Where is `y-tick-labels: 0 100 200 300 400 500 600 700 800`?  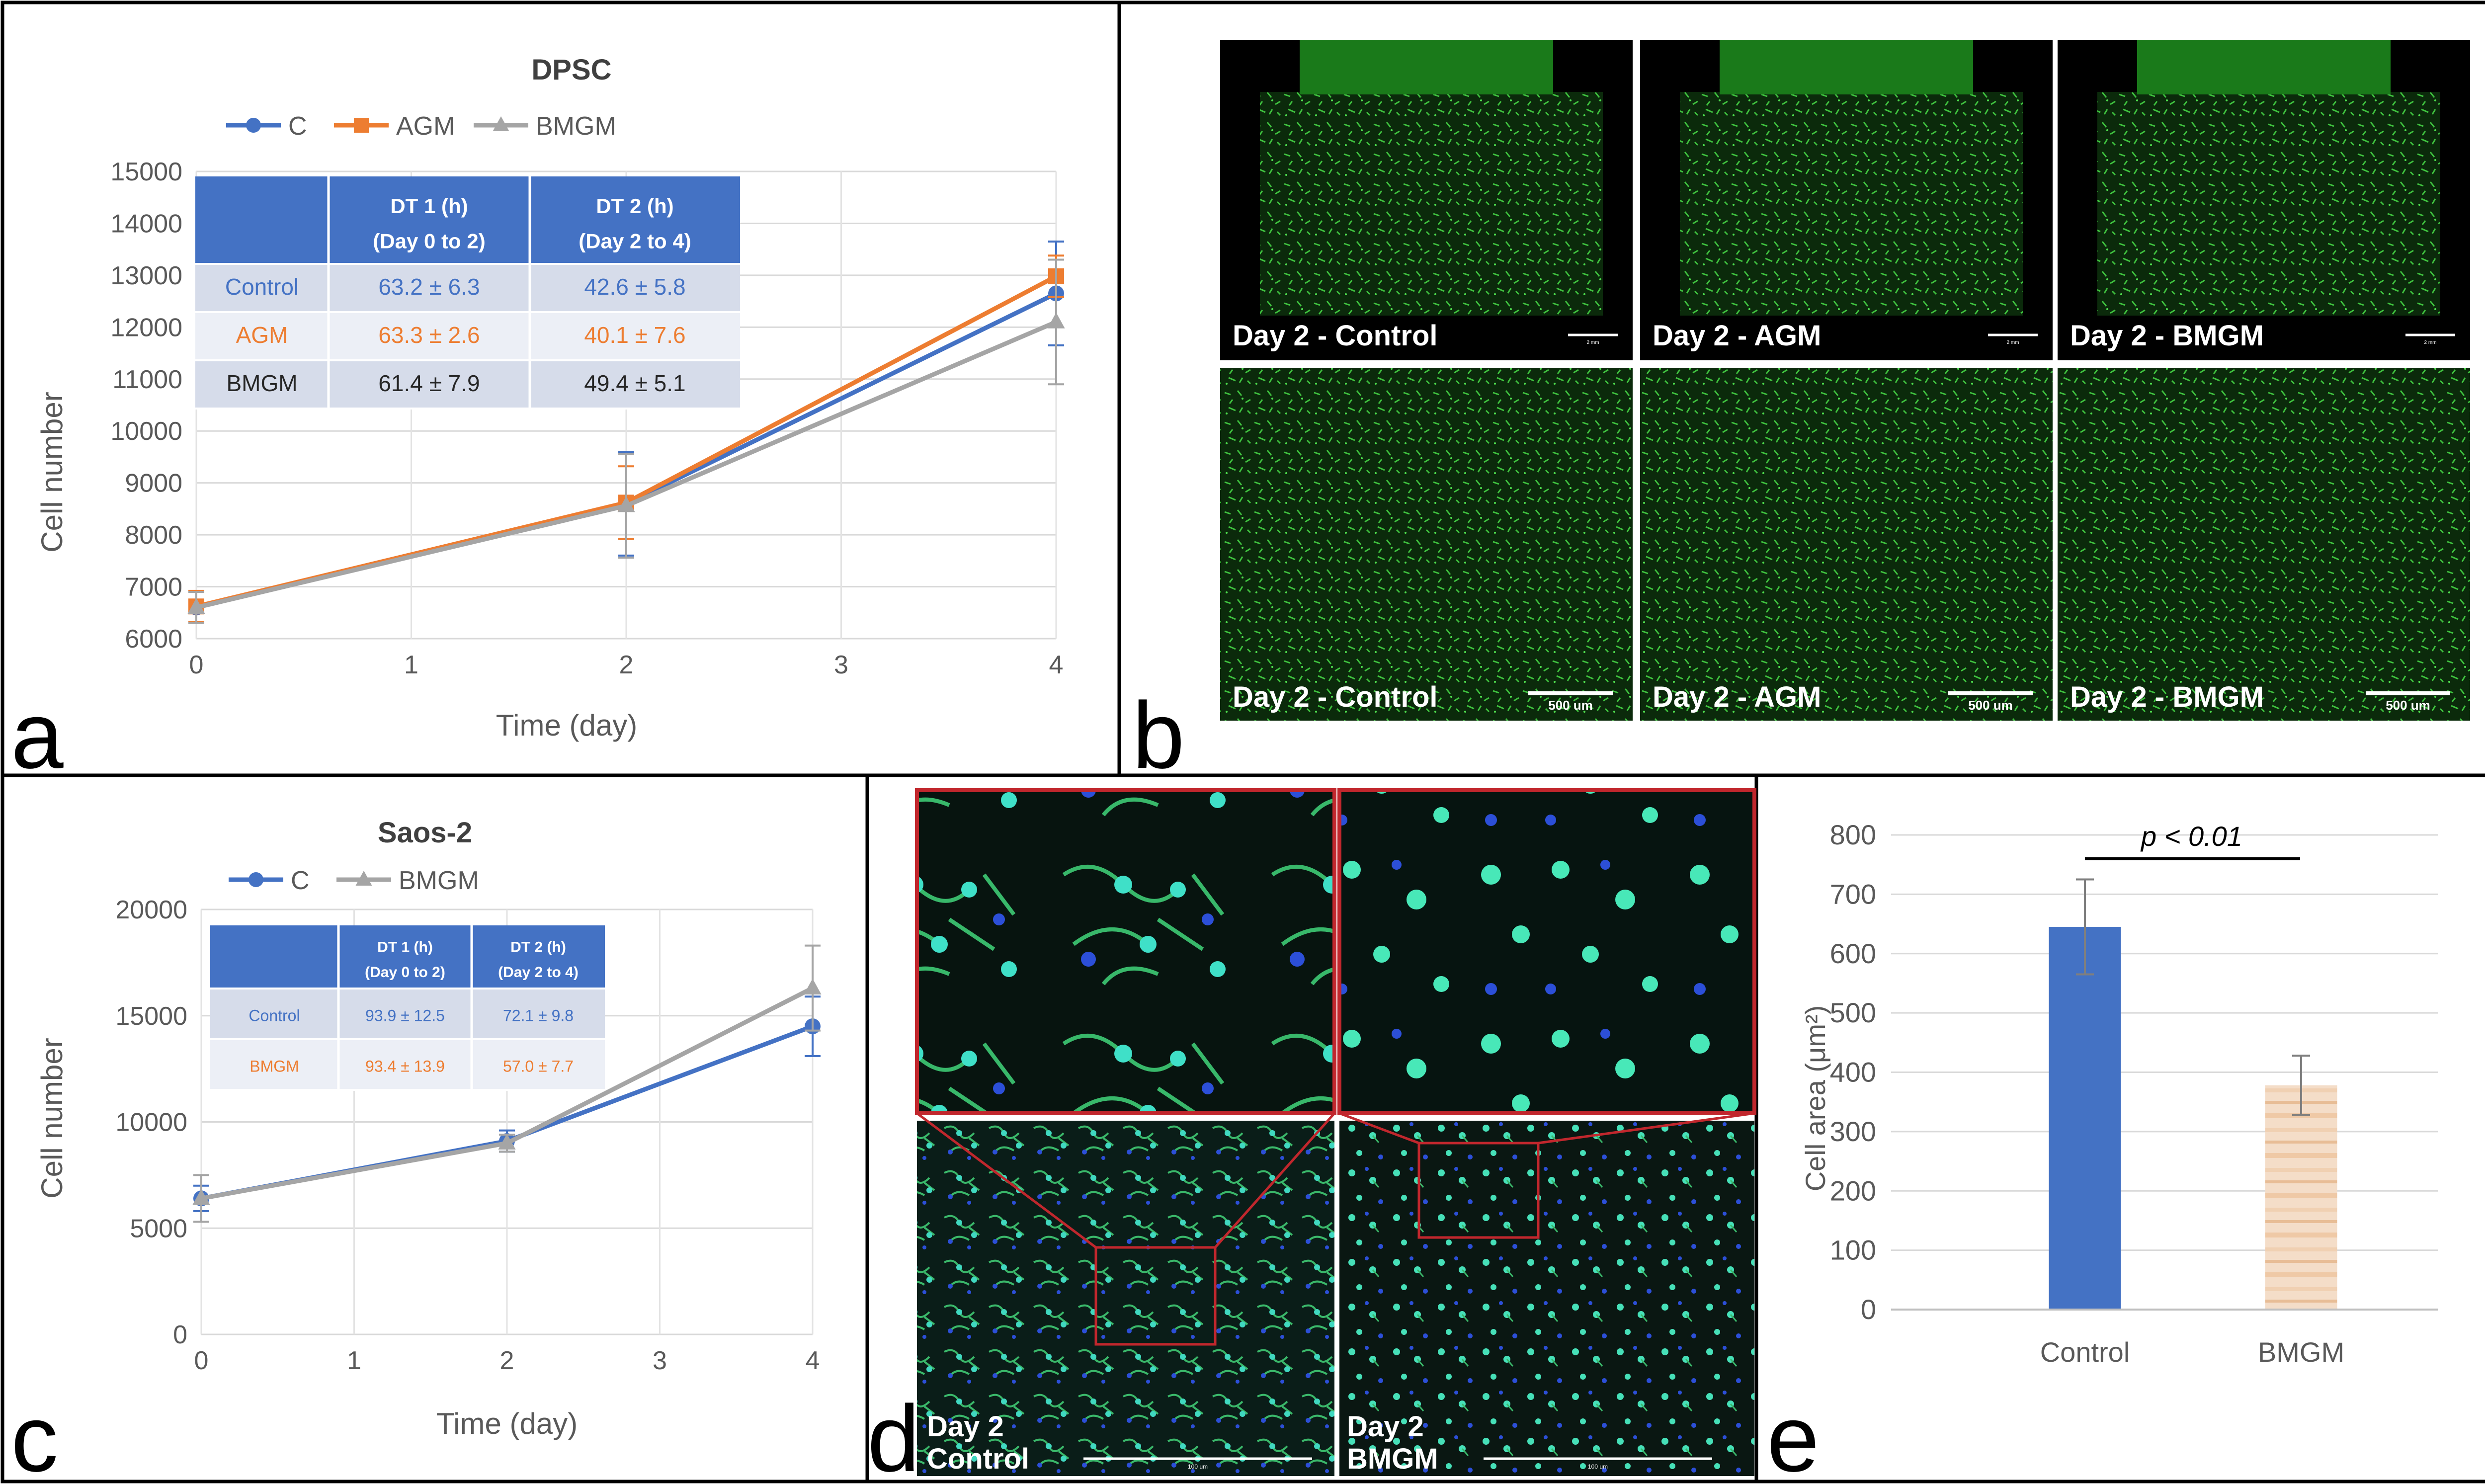 y-tick-labels: 0 100 200 300 400 500 600 700 800 is located at coordinates (1853, 1072).